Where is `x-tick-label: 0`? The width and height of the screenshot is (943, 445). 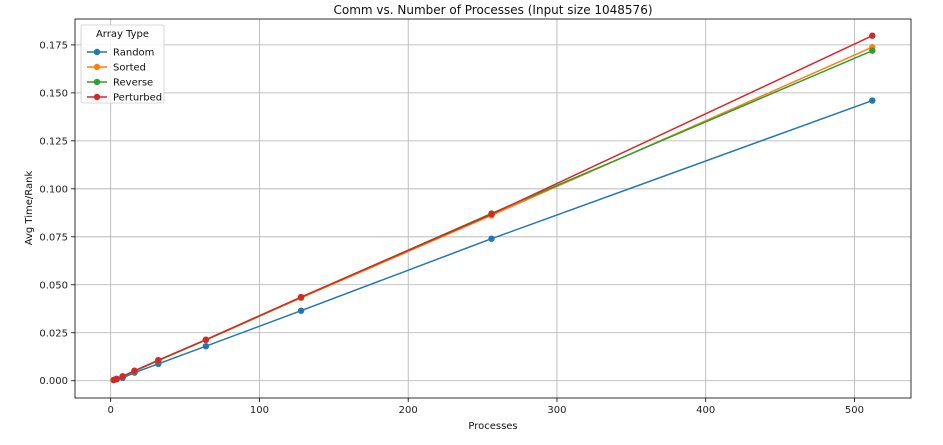
x-tick-label: 0 is located at coordinates (111, 410).